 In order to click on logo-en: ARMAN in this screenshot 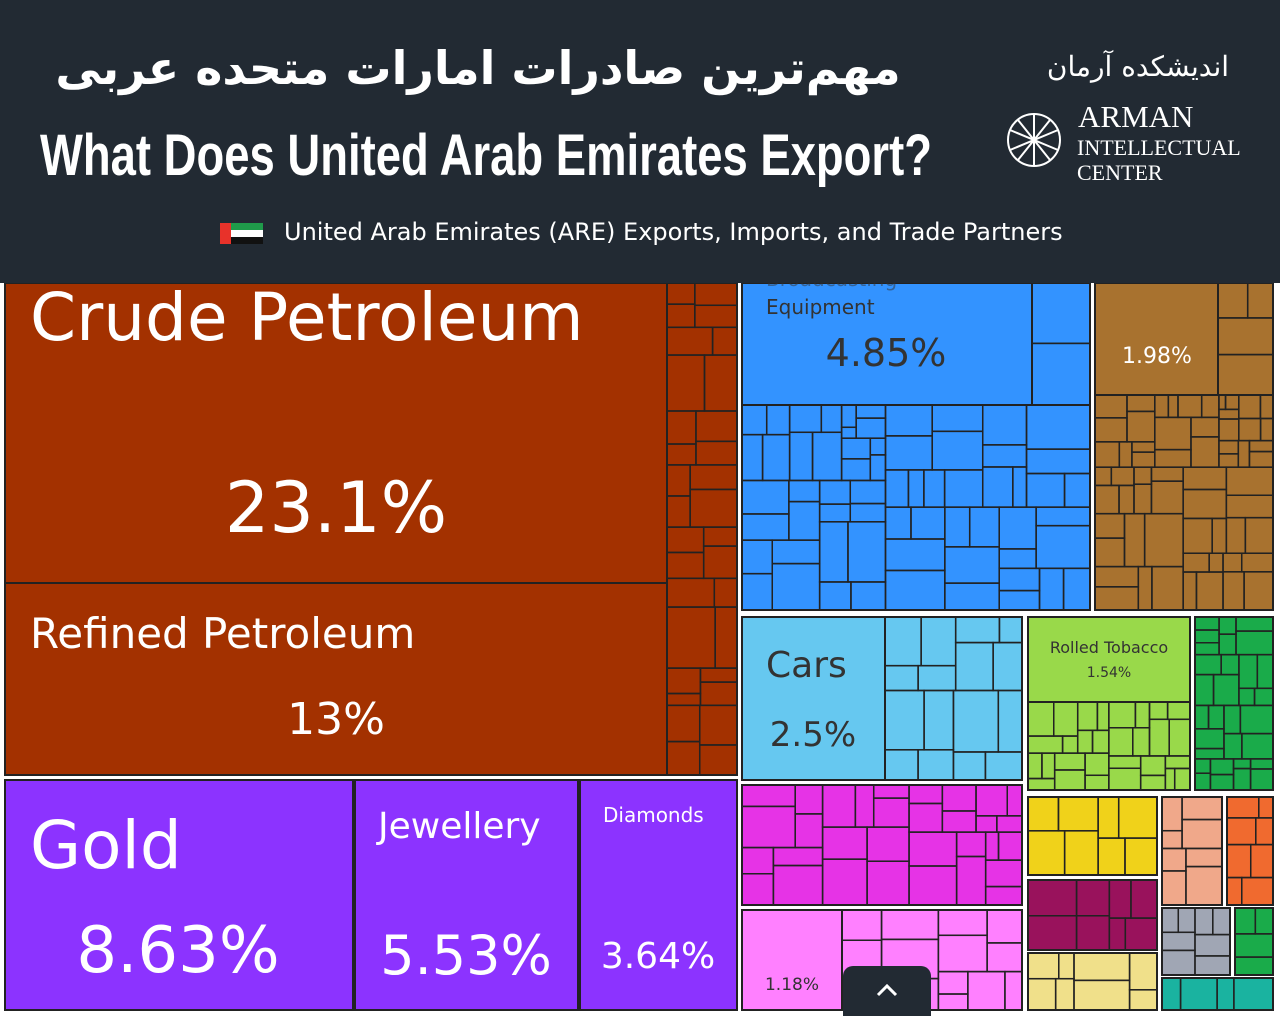, I will do `click(1135, 116)`.